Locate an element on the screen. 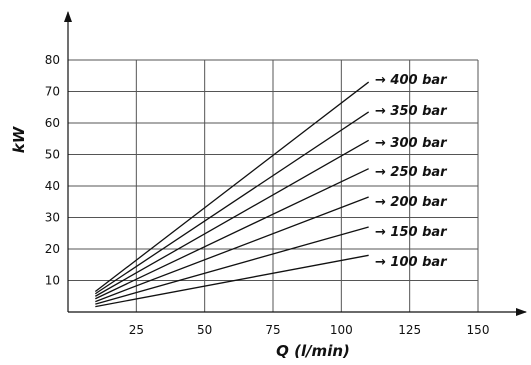 This screenshot has height=365, width=531. series-label: → 250 bar is located at coordinates (411, 172).